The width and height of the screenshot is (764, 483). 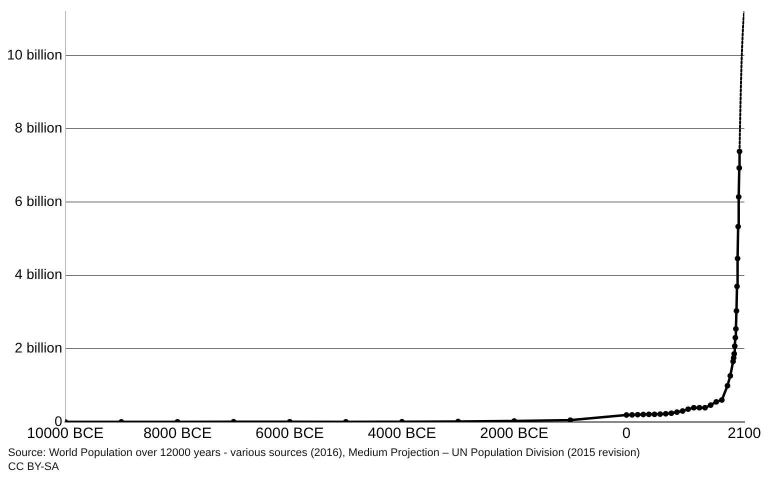 What do you see at coordinates (745, 433) in the screenshot?
I see `x-tick-label: 2100` at bounding box center [745, 433].